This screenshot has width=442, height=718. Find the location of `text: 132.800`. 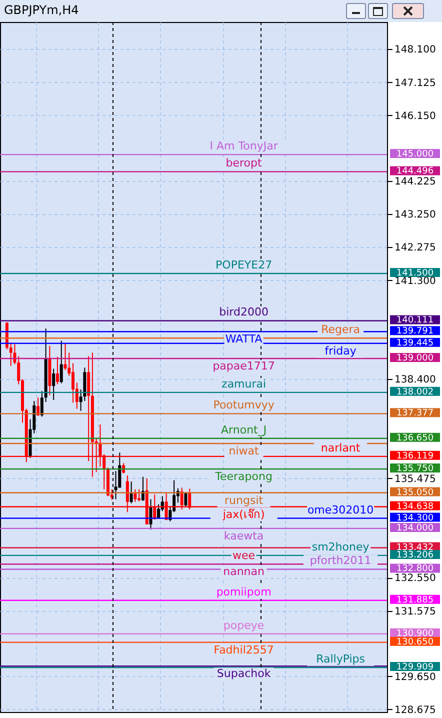

text: 132.800 is located at coordinates (415, 569).